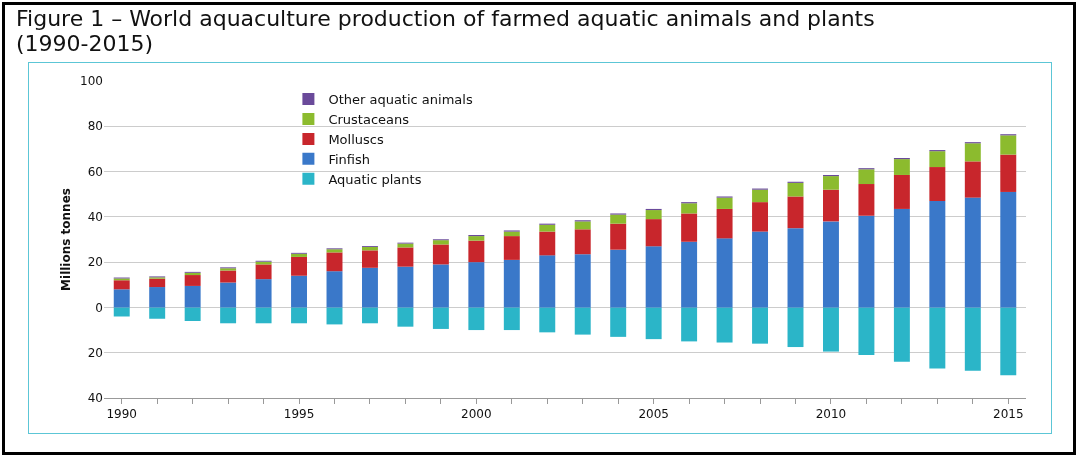 This screenshot has height=461, width=1082. I want to click on legend-label: Molluscs, so click(356, 139).